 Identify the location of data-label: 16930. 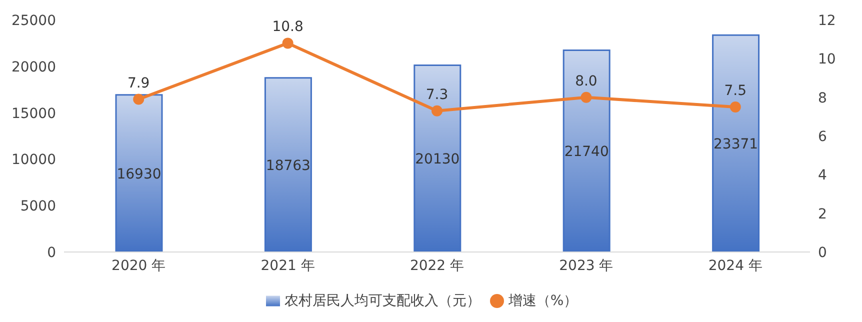
(139, 174).